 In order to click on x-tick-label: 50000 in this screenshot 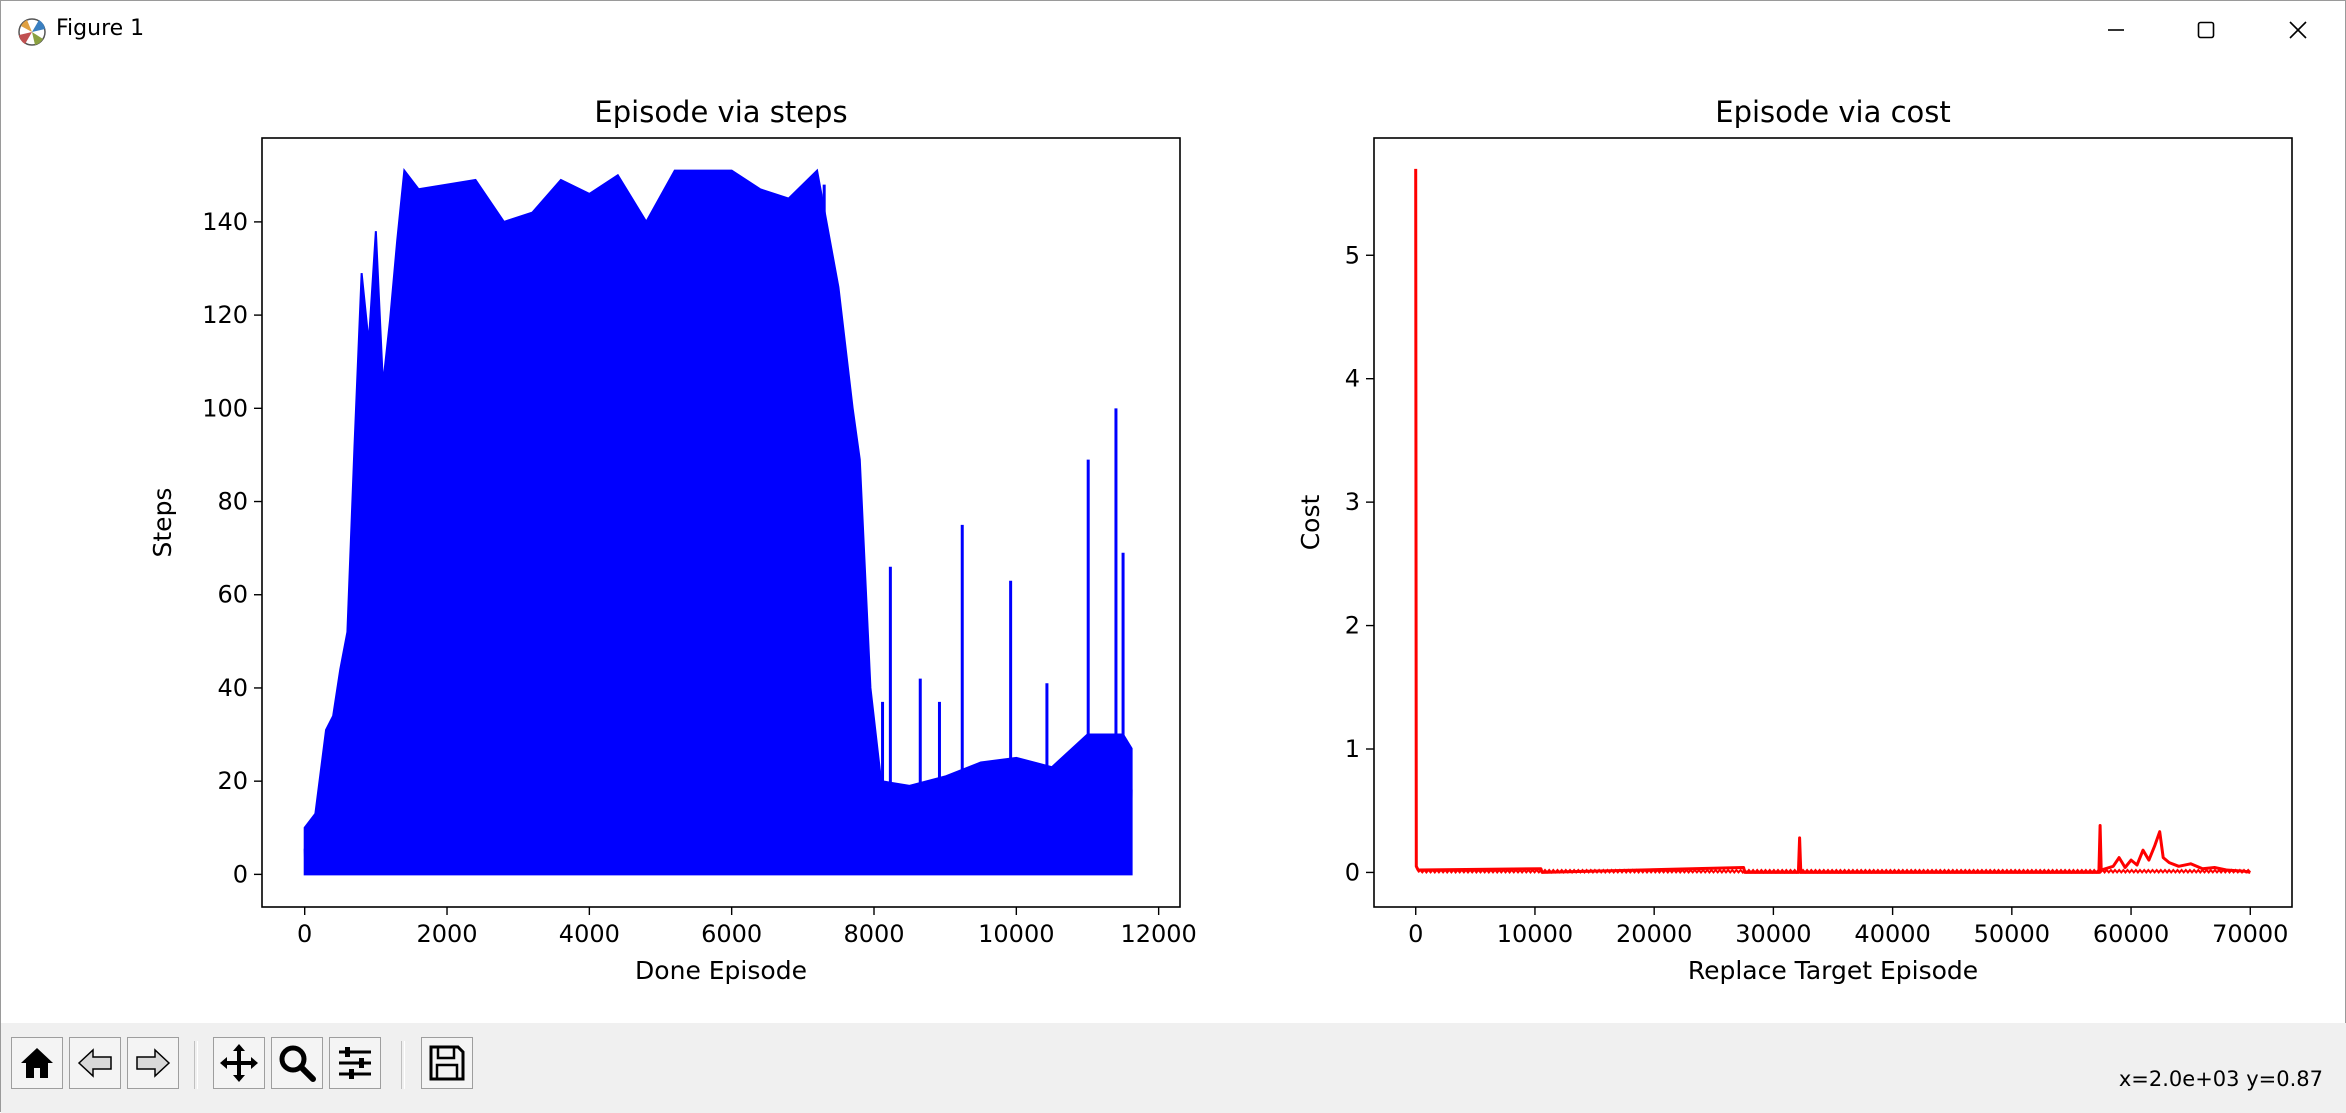, I will do `click(2012, 934)`.